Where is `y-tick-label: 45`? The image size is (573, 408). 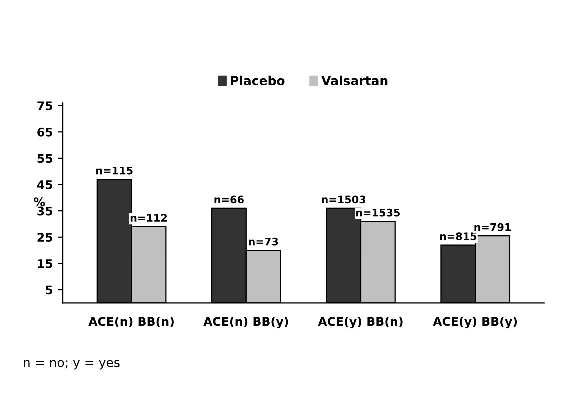 y-tick-label: 45 is located at coordinates (44, 185).